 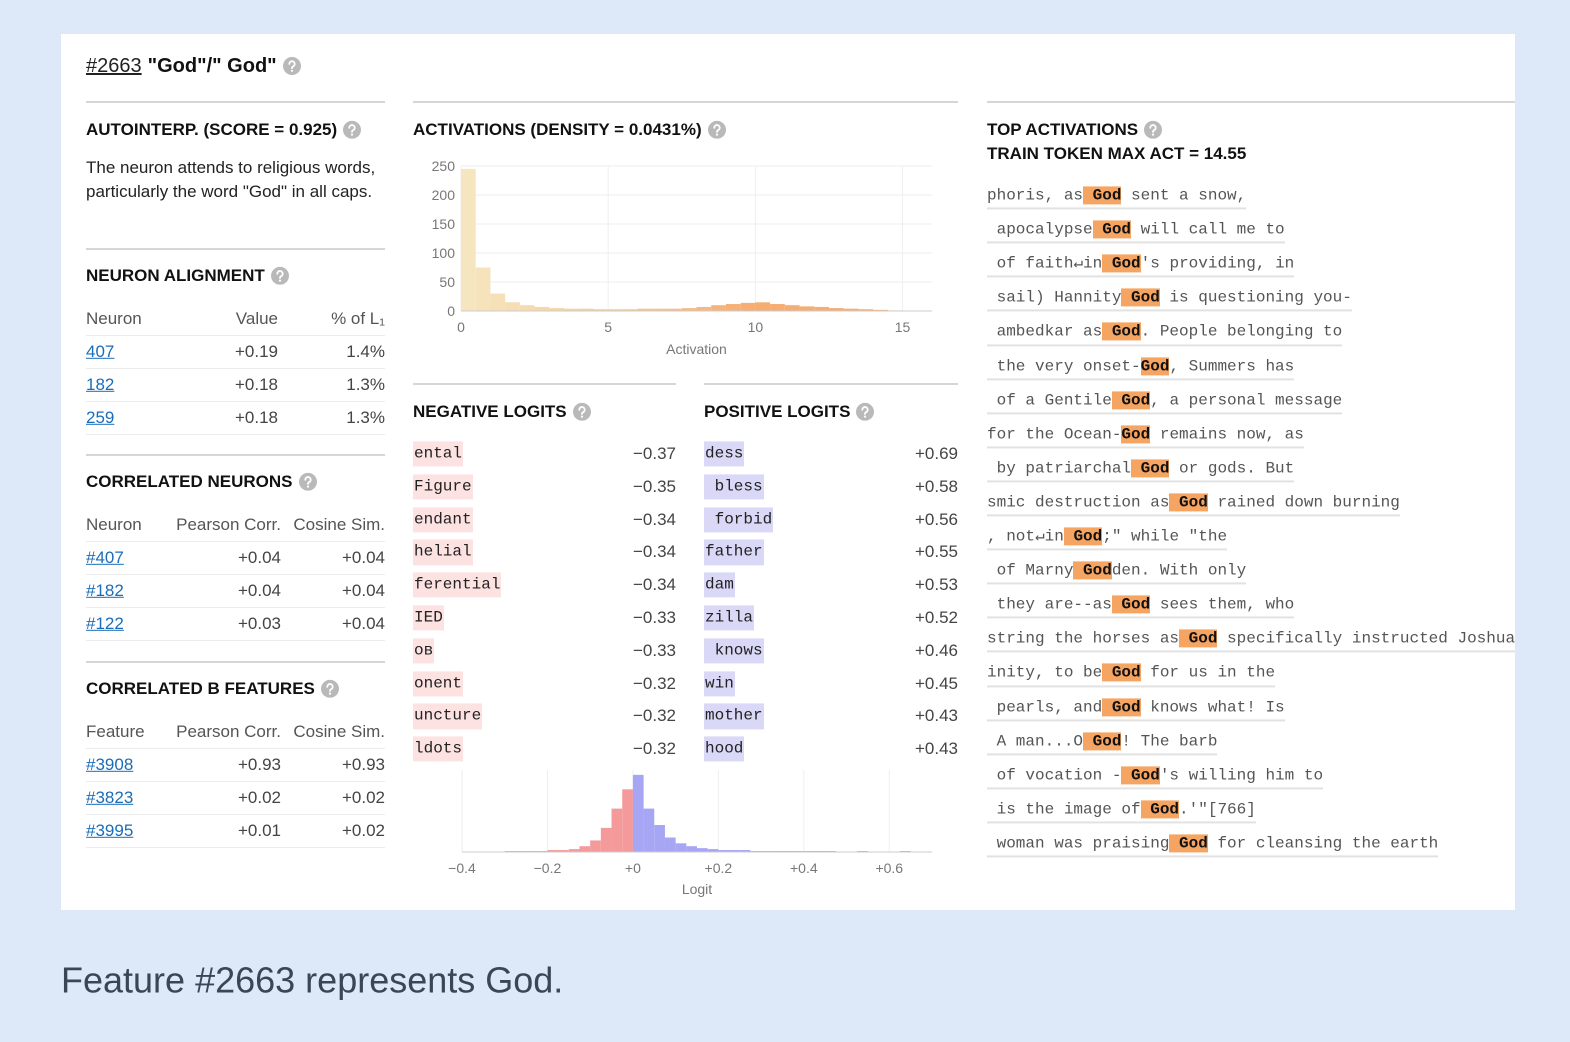 What do you see at coordinates (1208, 672) in the screenshot?
I see `context-after: for us in the` at bounding box center [1208, 672].